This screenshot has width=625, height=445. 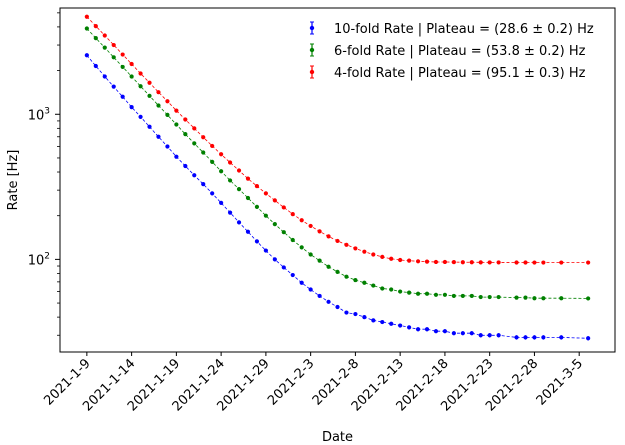 What do you see at coordinates (460, 51) in the screenshot?
I see `legend-label: 6-fold Rate | Plateau = (53.8 ± 0.2) Hz` at bounding box center [460, 51].